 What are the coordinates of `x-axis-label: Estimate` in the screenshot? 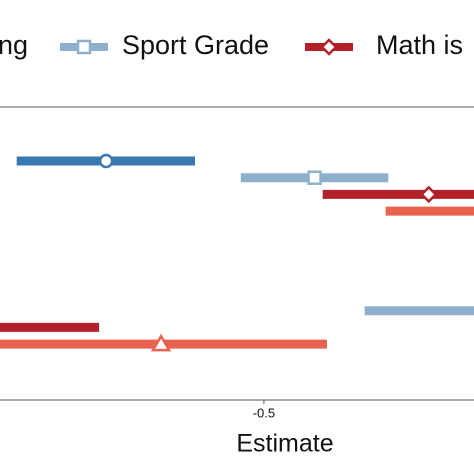 It's located at (284, 444).